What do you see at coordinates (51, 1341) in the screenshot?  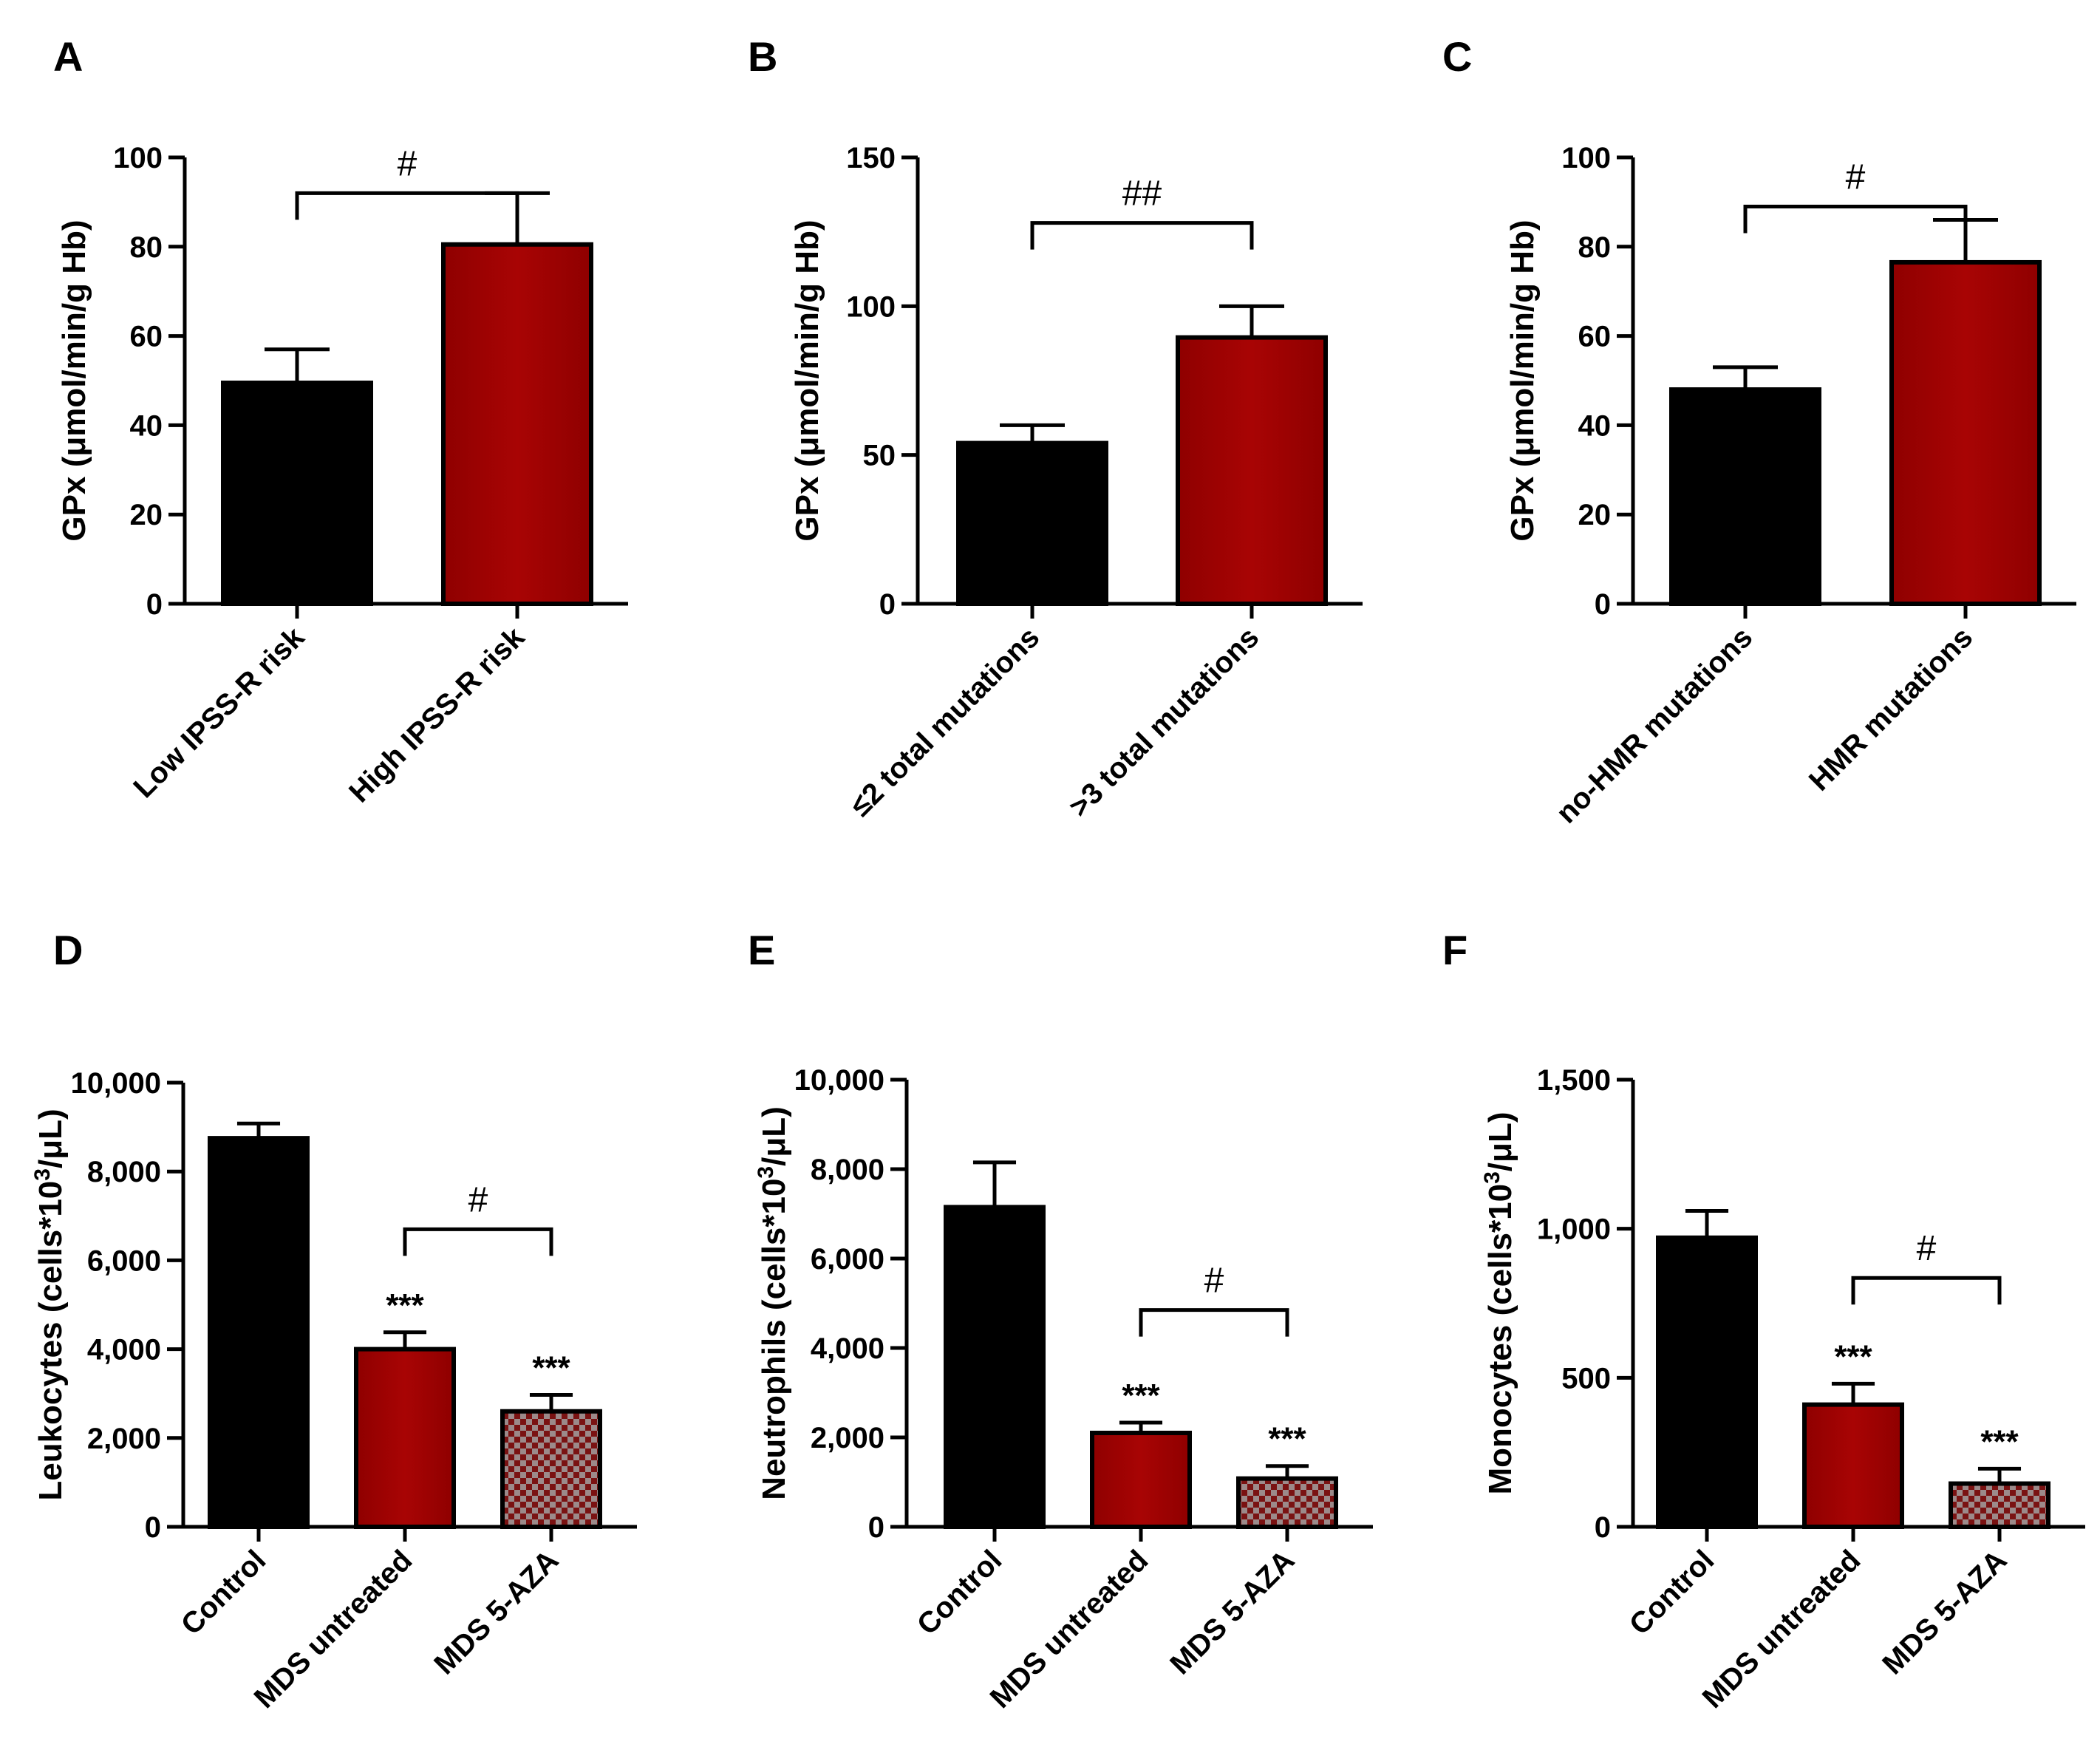 I see `y-axis-label-main: Leukocytes (cells*10` at bounding box center [51, 1341].